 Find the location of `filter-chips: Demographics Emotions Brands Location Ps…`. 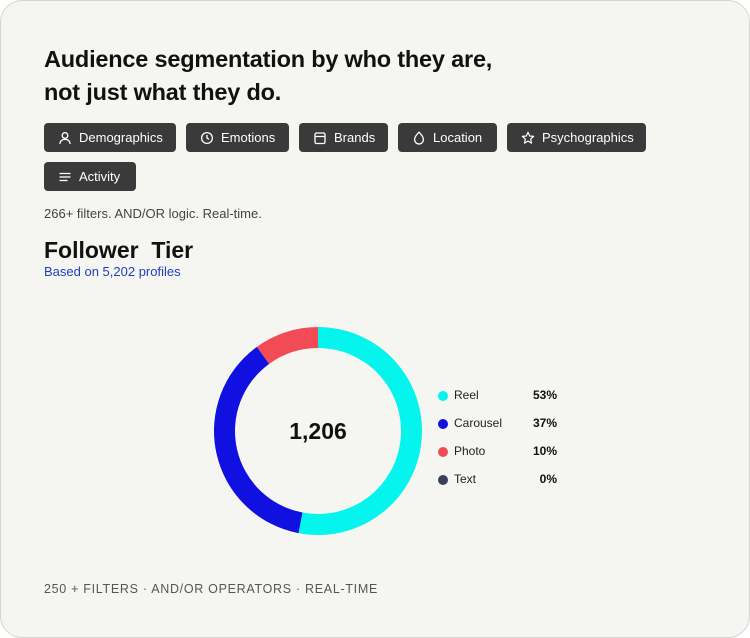

filter-chips: Demographics Emotions Brands Location Ps… is located at coordinates (364, 163).